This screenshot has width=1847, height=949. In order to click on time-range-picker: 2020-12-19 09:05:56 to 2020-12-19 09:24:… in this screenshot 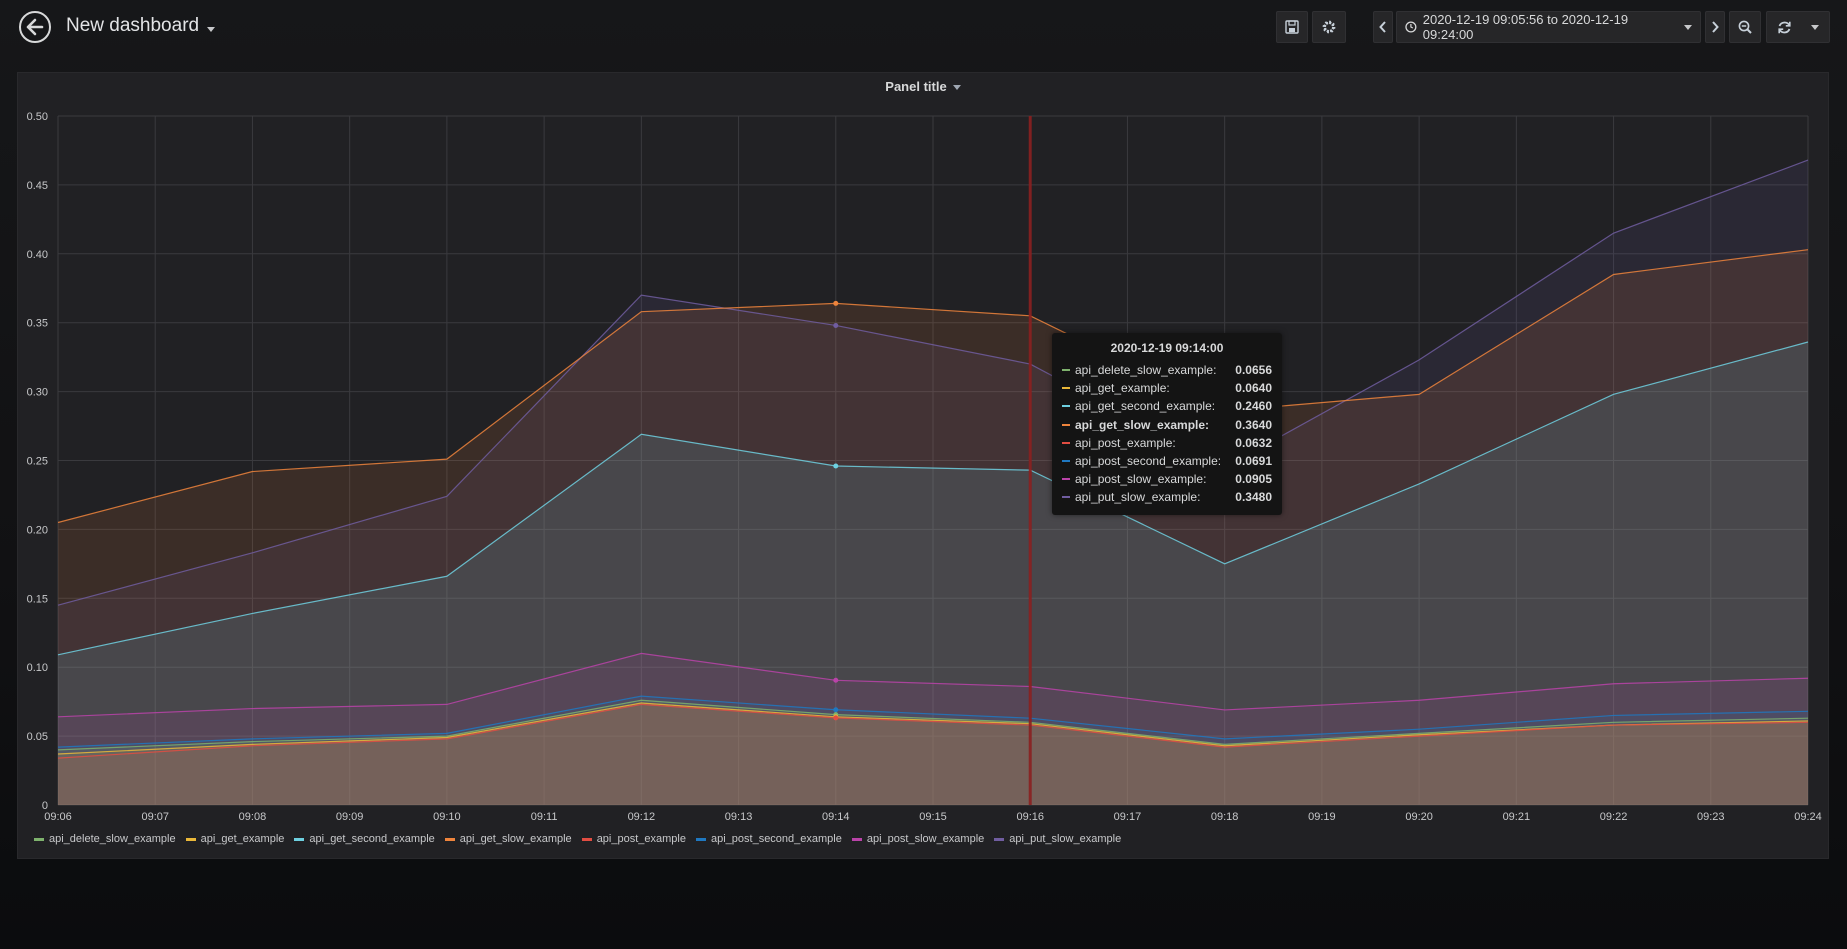, I will do `click(1548, 27)`.